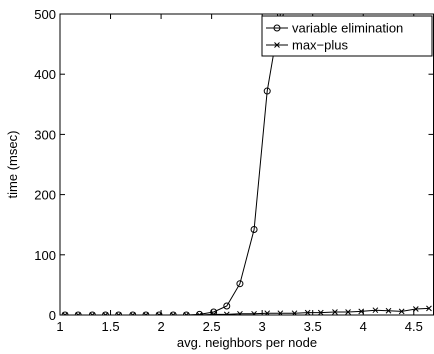 The height and width of the screenshot is (354, 434). Describe the element at coordinates (363, 326) in the screenshot. I see `x-tick-label: 4` at that location.